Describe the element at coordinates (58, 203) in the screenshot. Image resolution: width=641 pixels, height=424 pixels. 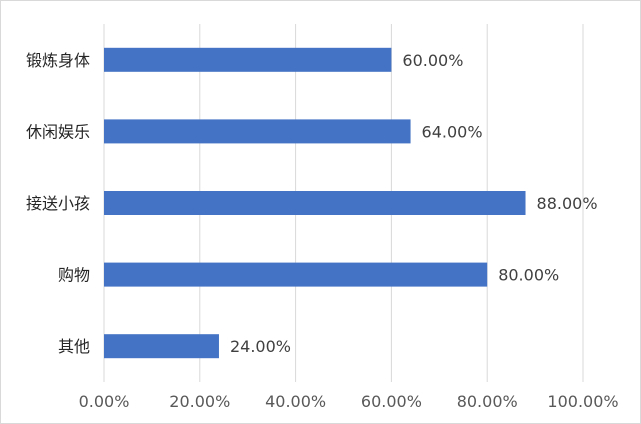
I see `category-label: 接送小孩` at that location.